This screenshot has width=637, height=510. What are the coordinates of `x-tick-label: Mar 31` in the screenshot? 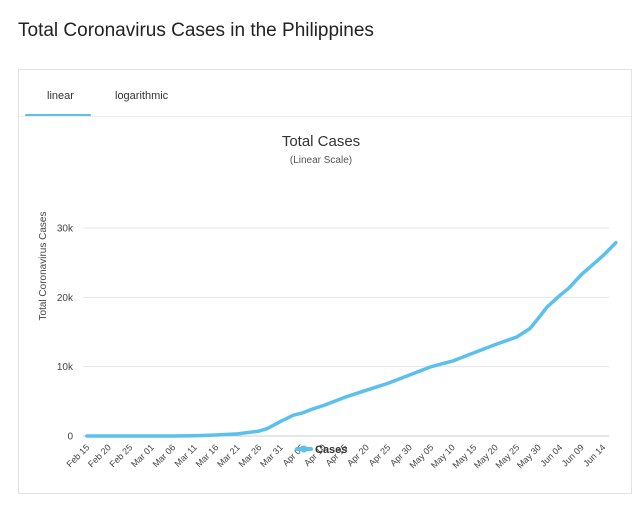 It's located at (271, 455).